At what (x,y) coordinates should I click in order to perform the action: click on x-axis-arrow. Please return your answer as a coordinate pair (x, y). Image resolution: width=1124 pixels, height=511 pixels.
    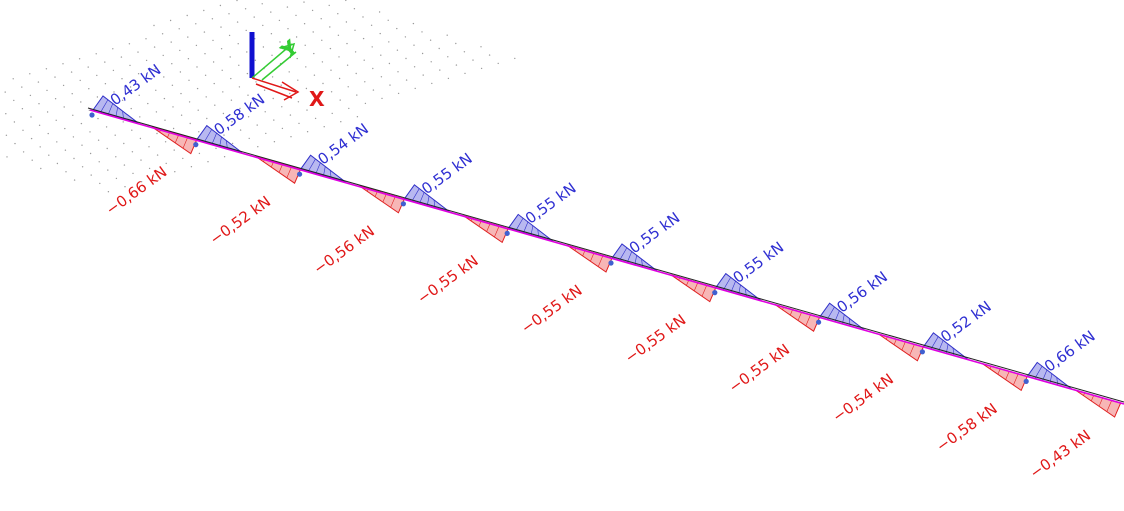
    Looking at the image, I should click on (275, 89).